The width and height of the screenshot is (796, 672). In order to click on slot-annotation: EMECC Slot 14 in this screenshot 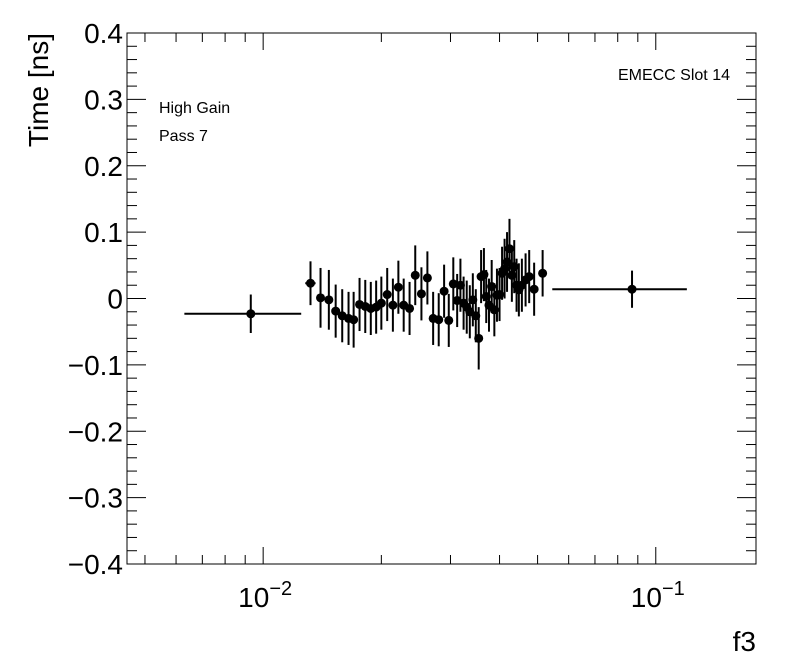, I will do `click(674, 75)`.